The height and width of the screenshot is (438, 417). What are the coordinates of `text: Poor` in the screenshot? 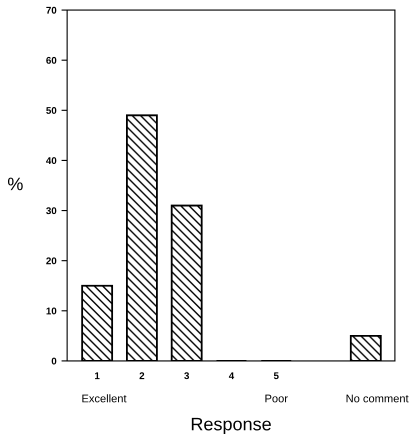 It's located at (276, 398).